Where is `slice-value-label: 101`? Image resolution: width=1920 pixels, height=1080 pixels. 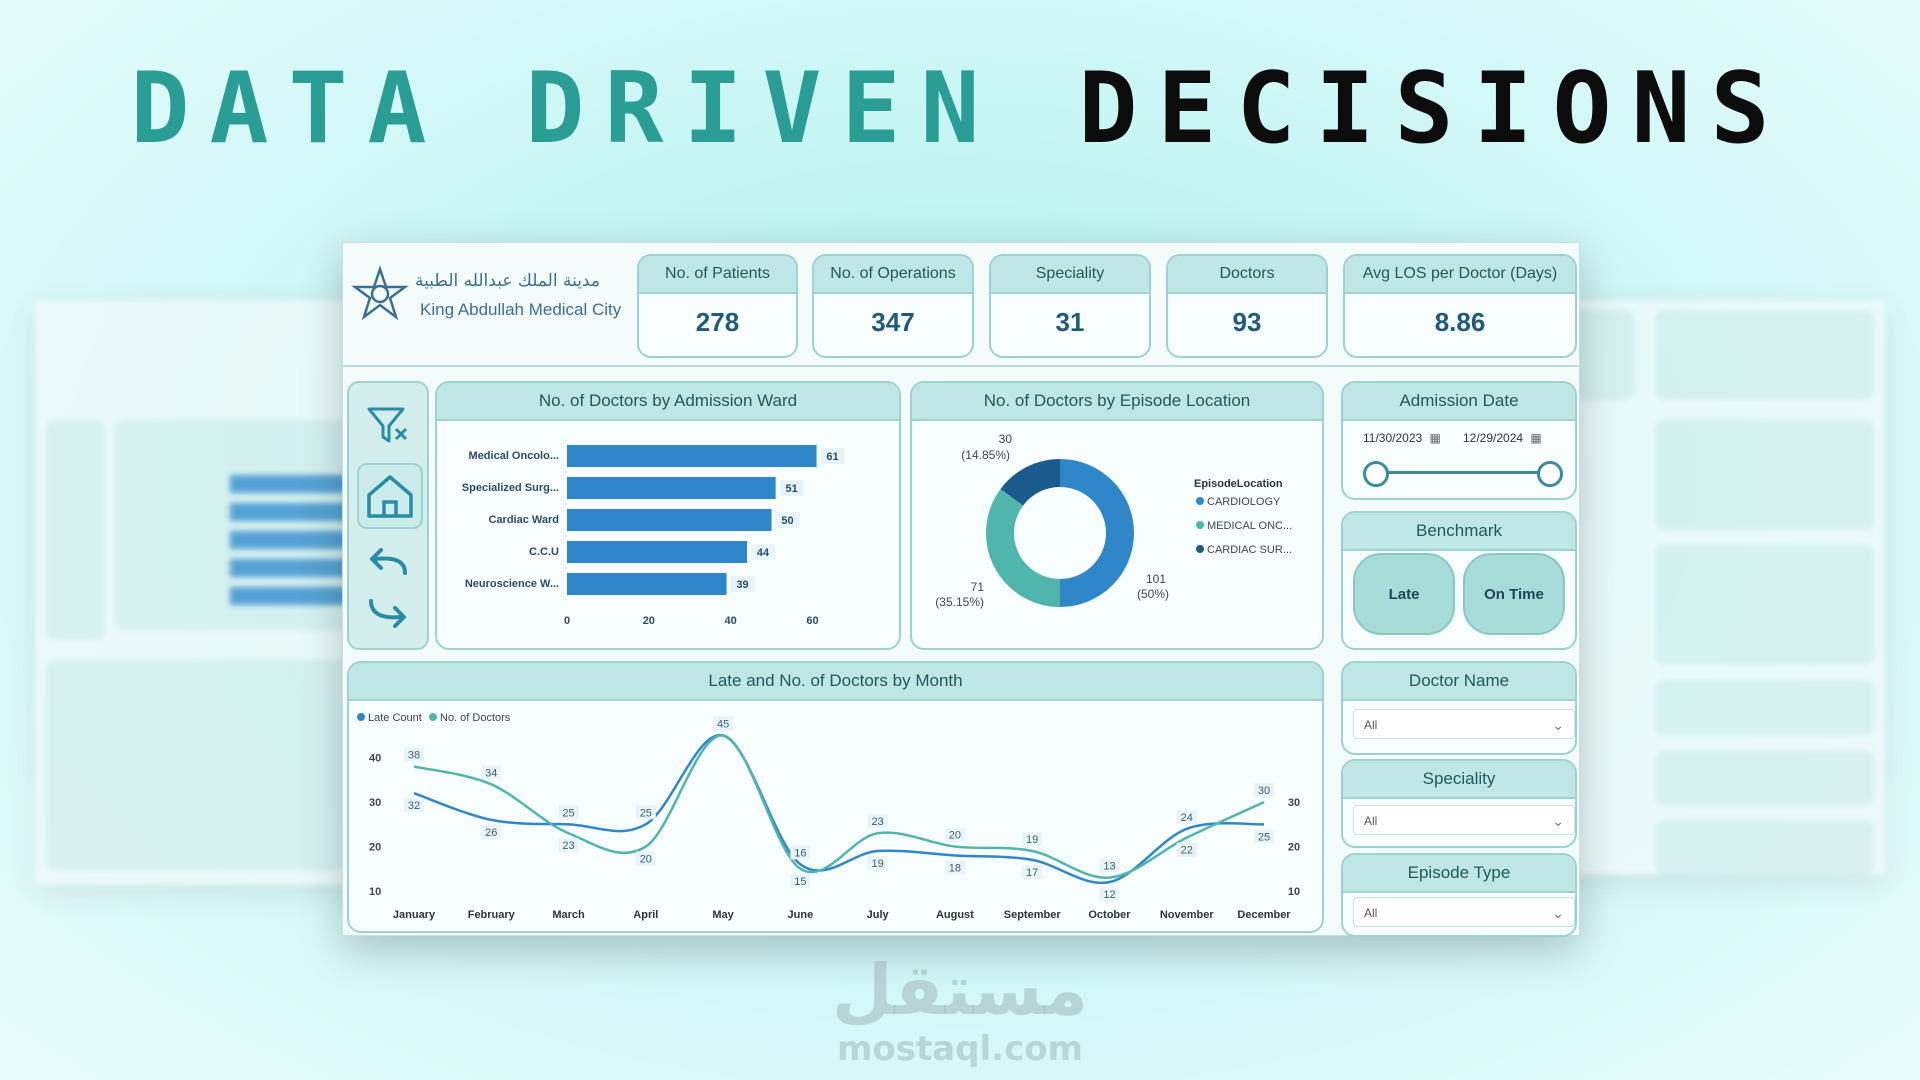
slice-value-label: 101 is located at coordinates (1156, 579).